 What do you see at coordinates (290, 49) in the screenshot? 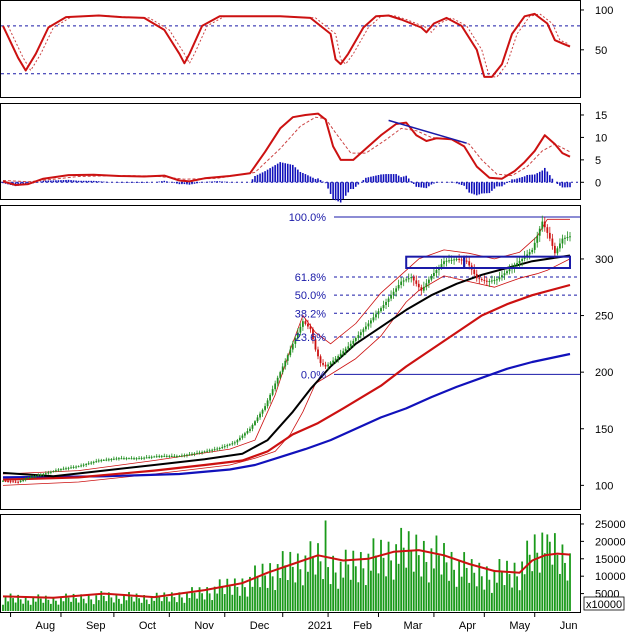
I see `stochastic-panel` at bounding box center [290, 49].